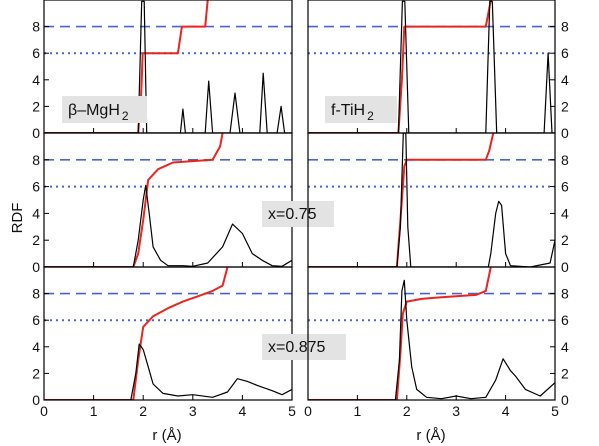 This screenshot has height=446, width=599. I want to click on panel-label-main: x=0.75, so click(292, 214).